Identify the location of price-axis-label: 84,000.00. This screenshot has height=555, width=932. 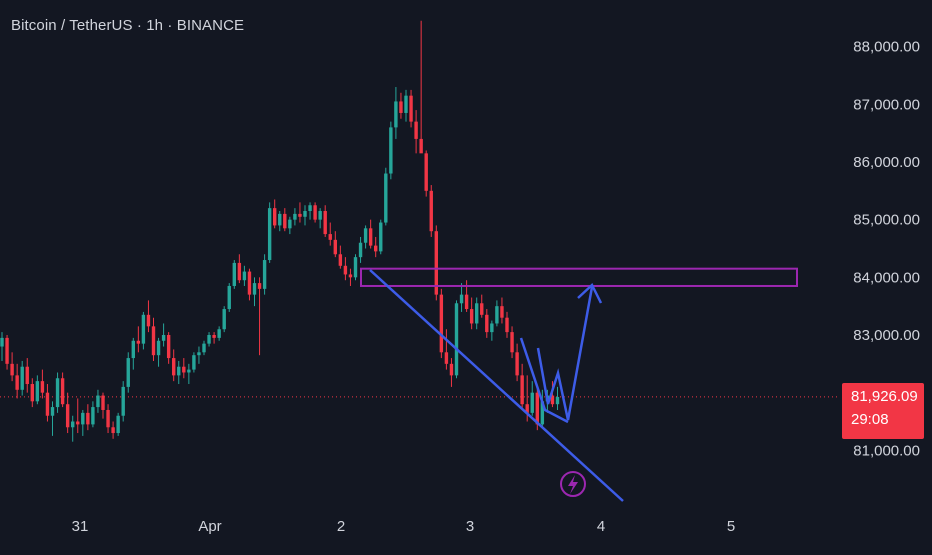
(886, 277).